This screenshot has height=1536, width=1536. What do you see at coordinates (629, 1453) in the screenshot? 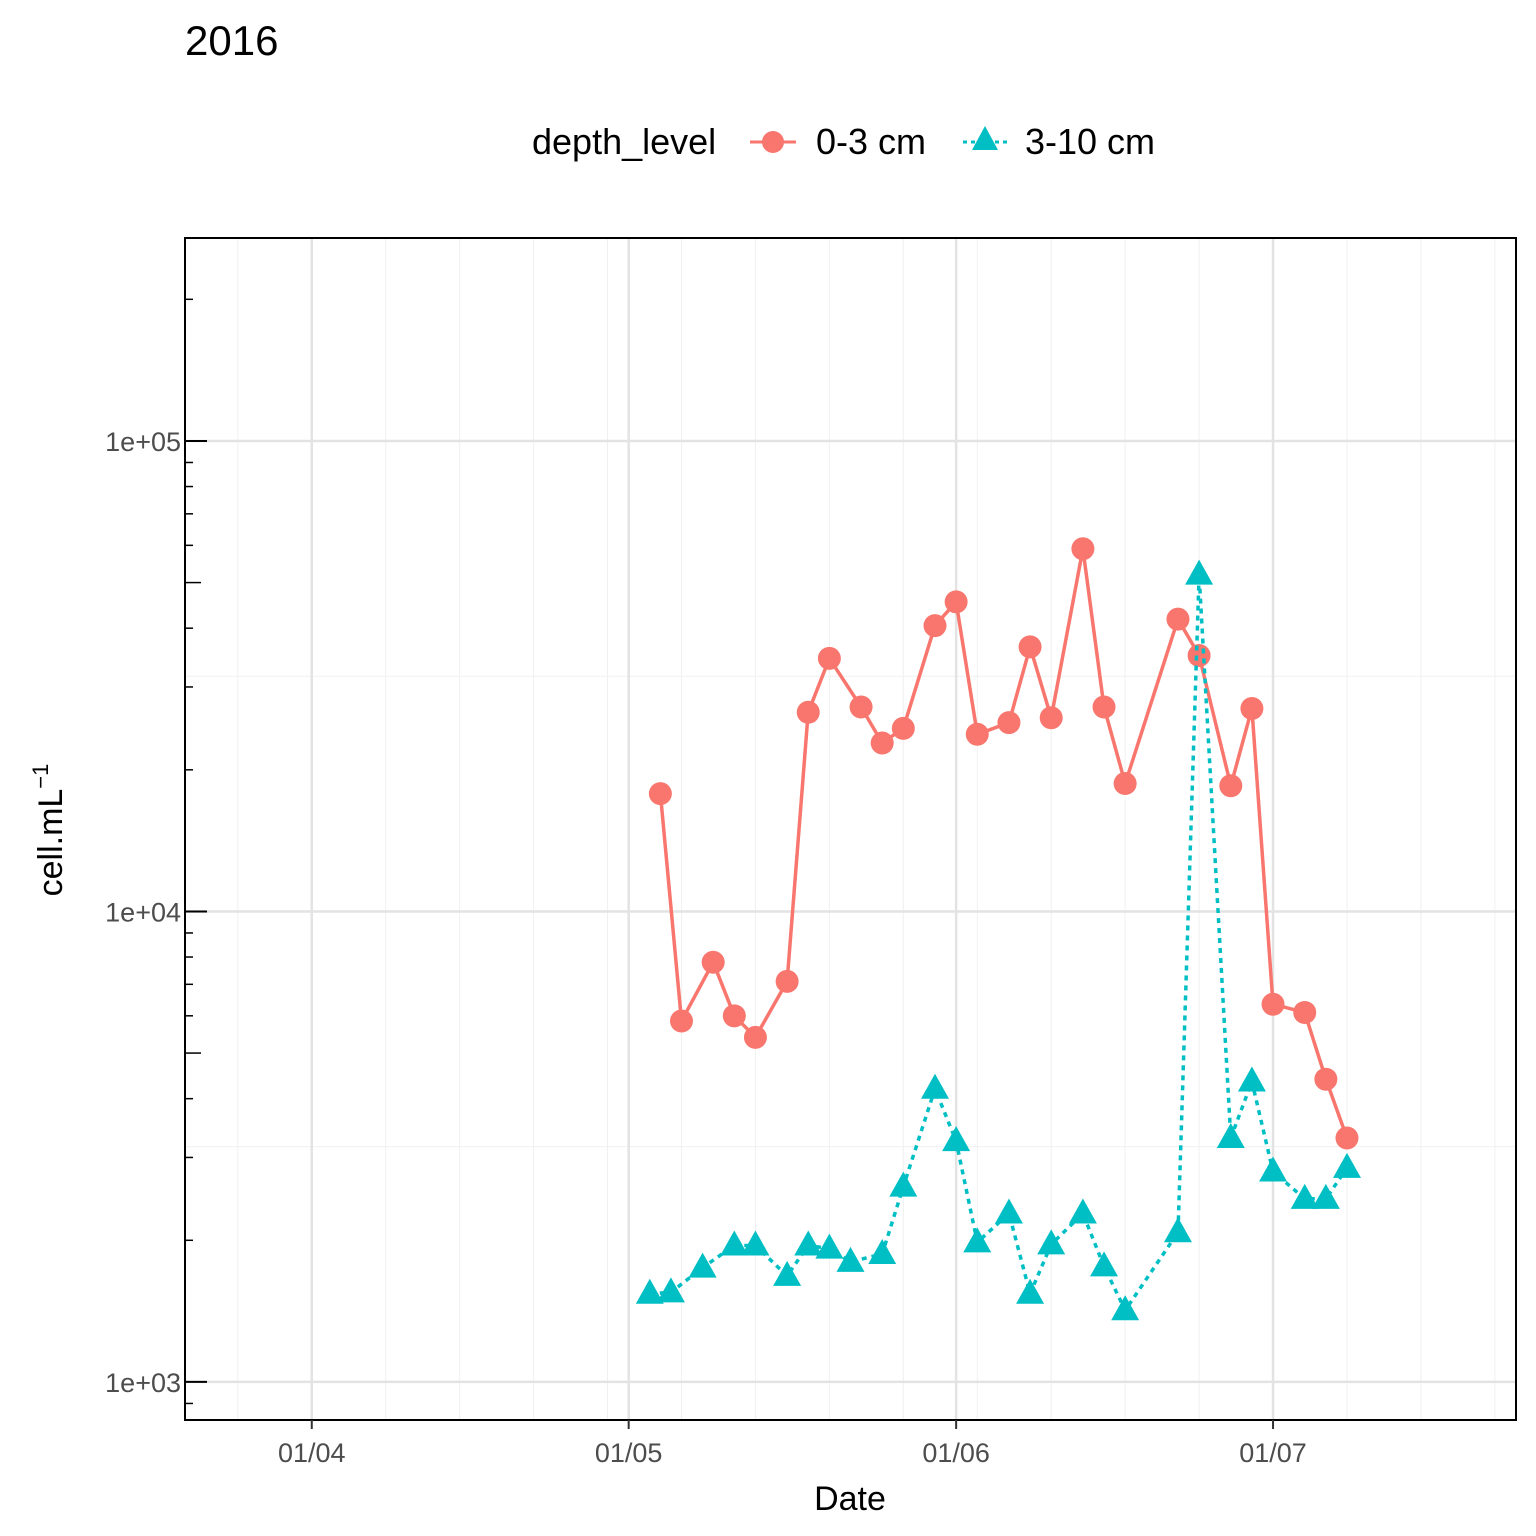
I see `x-tick-label: 01/05` at bounding box center [629, 1453].